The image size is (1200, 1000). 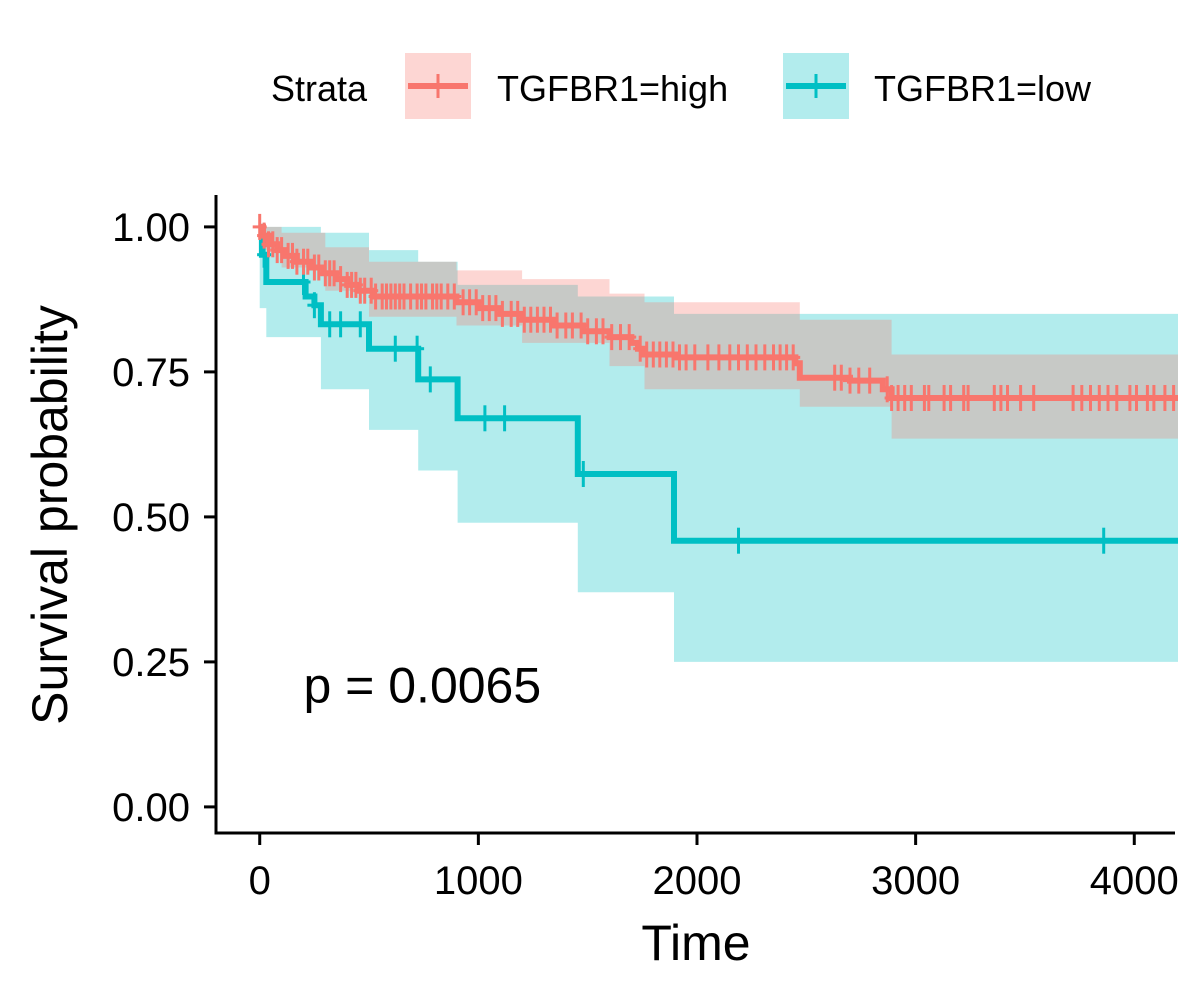 What do you see at coordinates (915, 881) in the screenshot?
I see `x-tick-label: 3000` at bounding box center [915, 881].